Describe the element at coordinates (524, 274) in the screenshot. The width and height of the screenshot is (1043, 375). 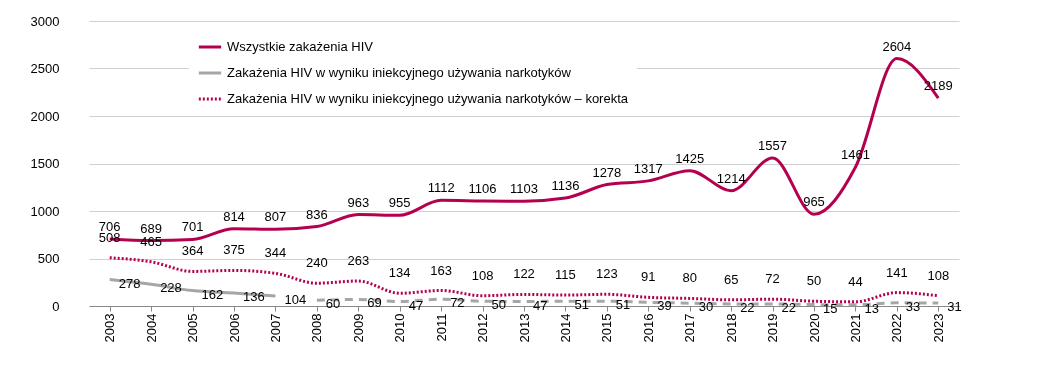
I see `data-label: 122` at that location.